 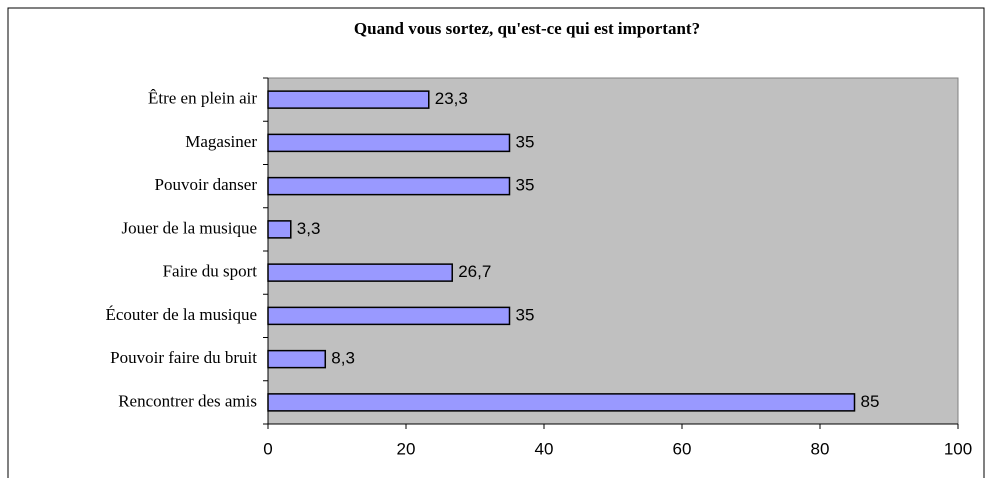 What do you see at coordinates (190, 227) in the screenshot?
I see `y-tick-label: Jouer de la musique` at bounding box center [190, 227].